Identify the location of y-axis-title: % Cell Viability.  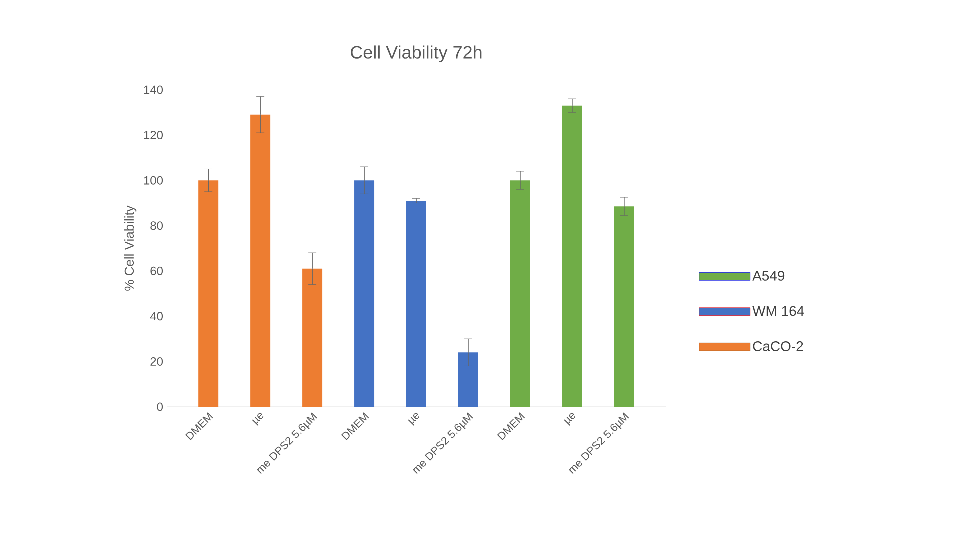
(130, 248).